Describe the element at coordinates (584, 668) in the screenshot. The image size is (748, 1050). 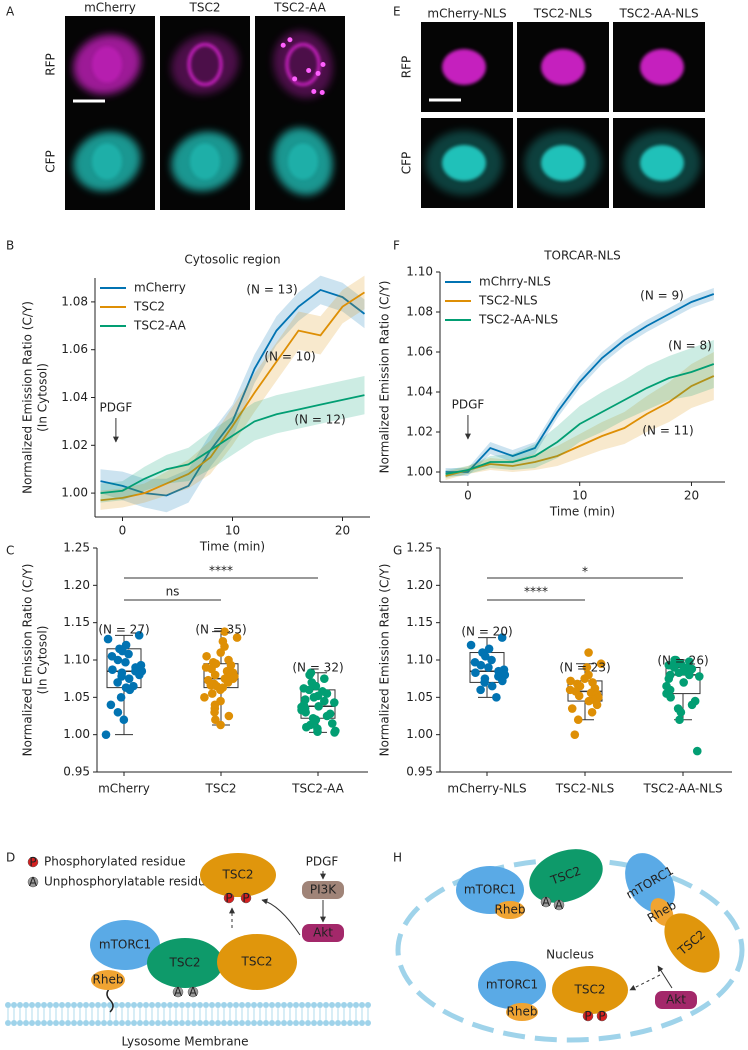
I see `n-label: (N = 23)` at that location.